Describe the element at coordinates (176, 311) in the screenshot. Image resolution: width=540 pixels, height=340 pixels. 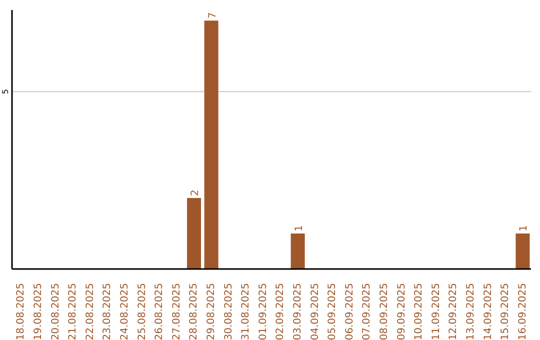
I see `x-tick-label: 27.08.2025` at that location.